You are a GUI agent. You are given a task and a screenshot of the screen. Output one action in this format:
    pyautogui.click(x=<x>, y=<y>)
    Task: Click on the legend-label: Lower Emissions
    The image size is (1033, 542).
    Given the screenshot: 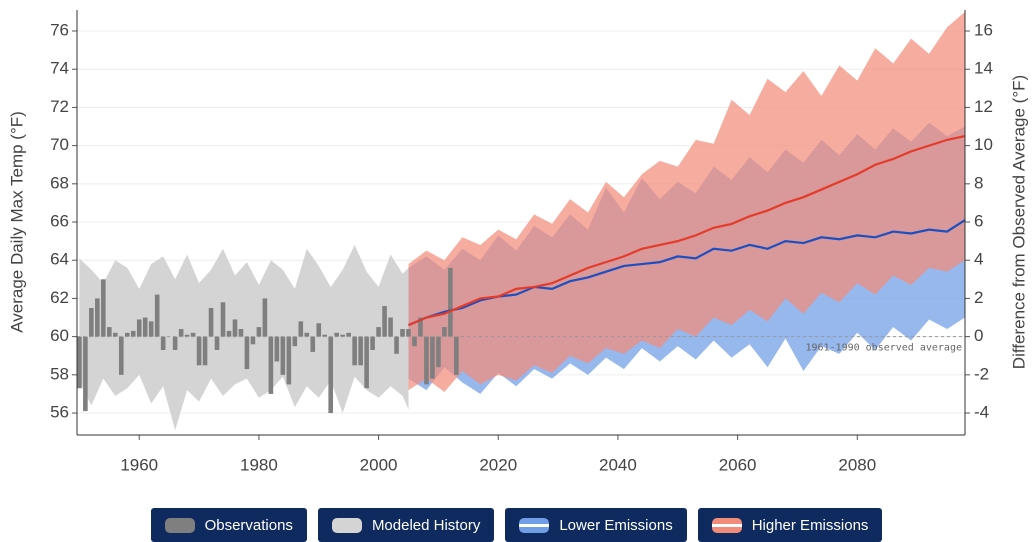 What is the action you would take?
    pyautogui.click(x=616, y=525)
    